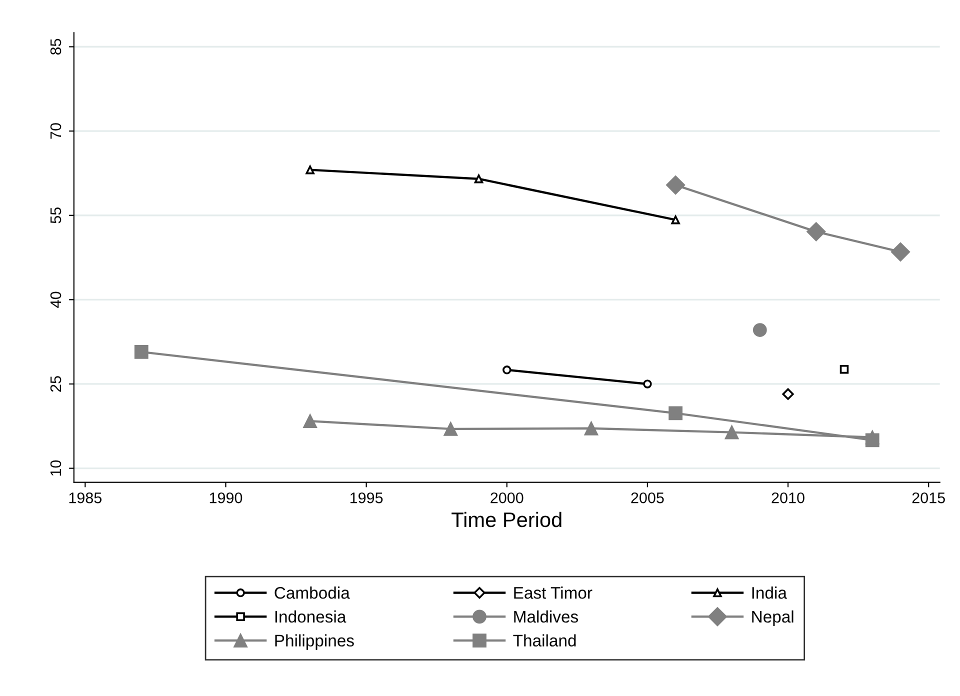 This screenshot has width=960, height=696. Describe the element at coordinates (56, 131) in the screenshot. I see `y-tick-label: 70` at that location.